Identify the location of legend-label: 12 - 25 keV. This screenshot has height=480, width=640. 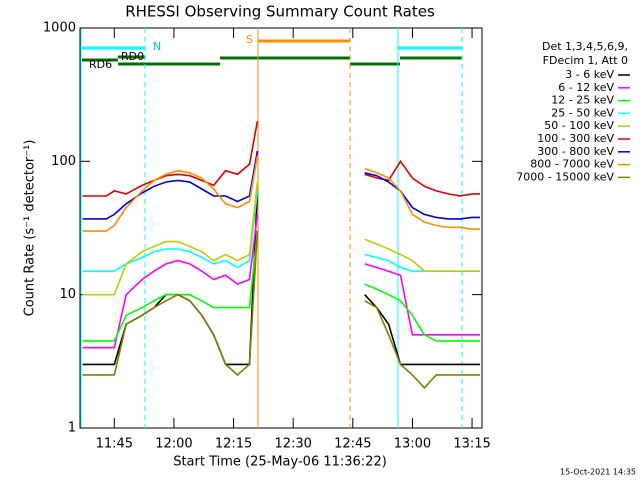
(582, 100).